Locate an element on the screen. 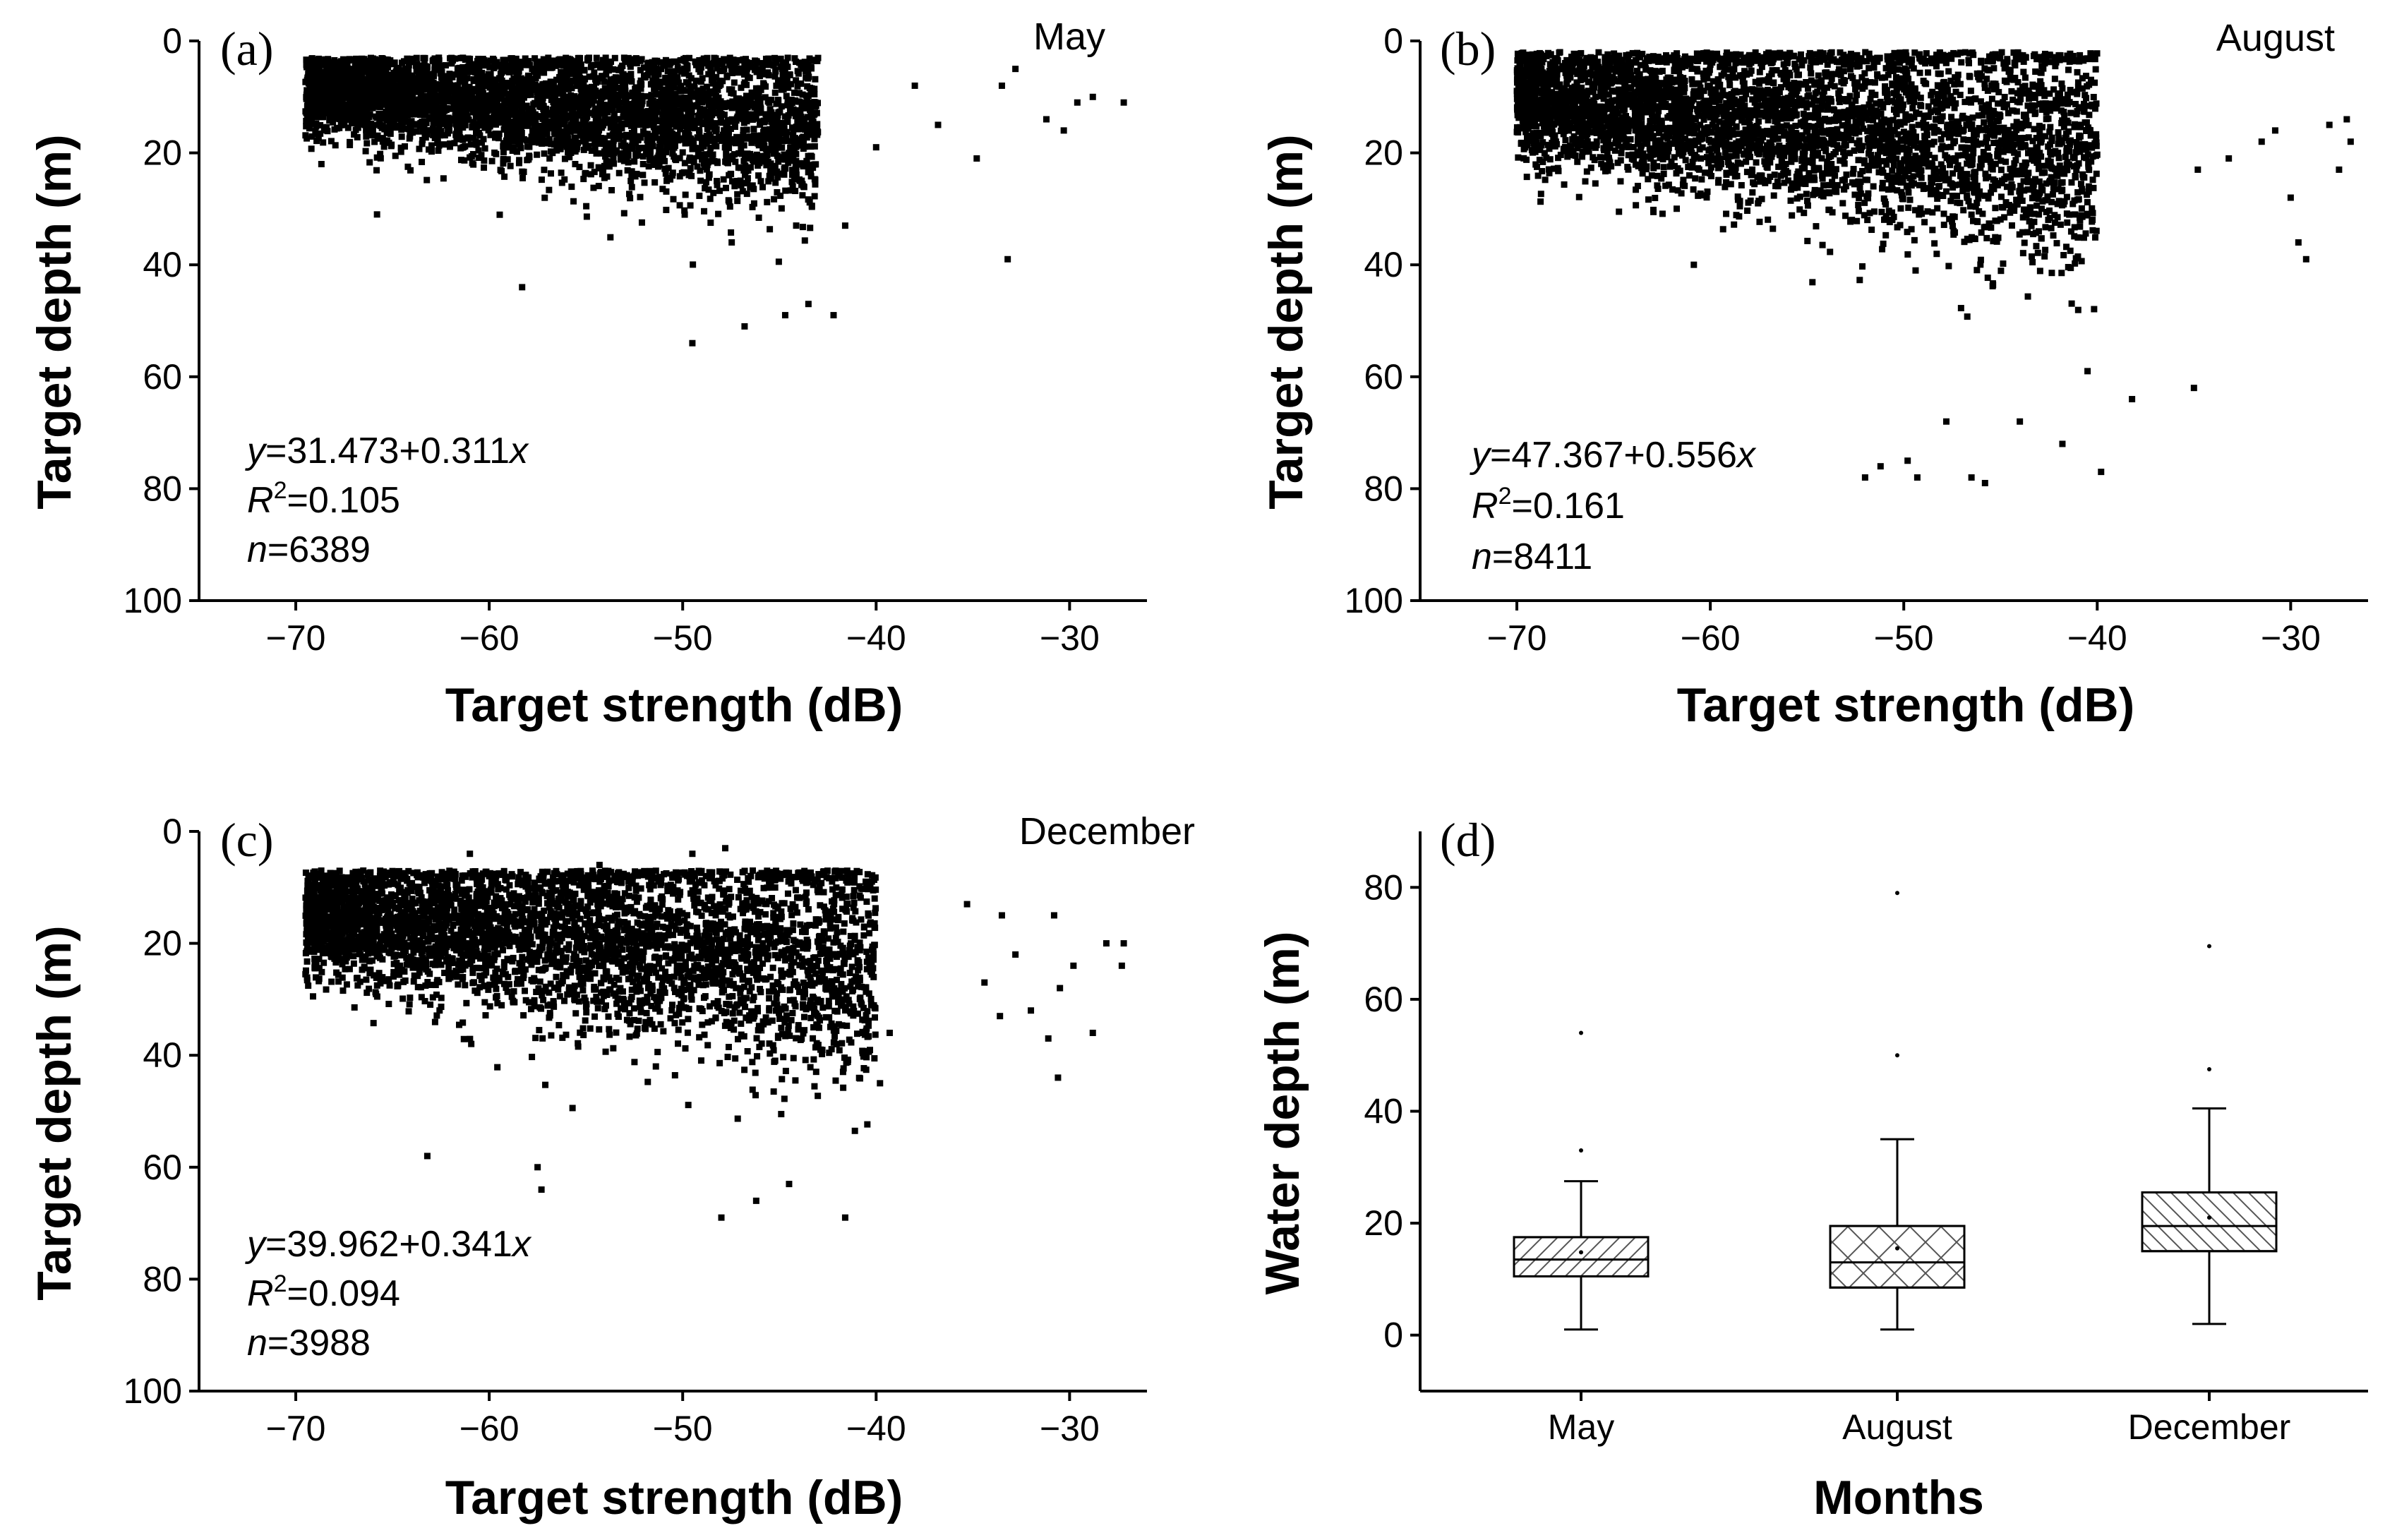 The height and width of the screenshot is (1540, 2385). panel-a-r2: R2=0.105 is located at coordinates (323, 499).